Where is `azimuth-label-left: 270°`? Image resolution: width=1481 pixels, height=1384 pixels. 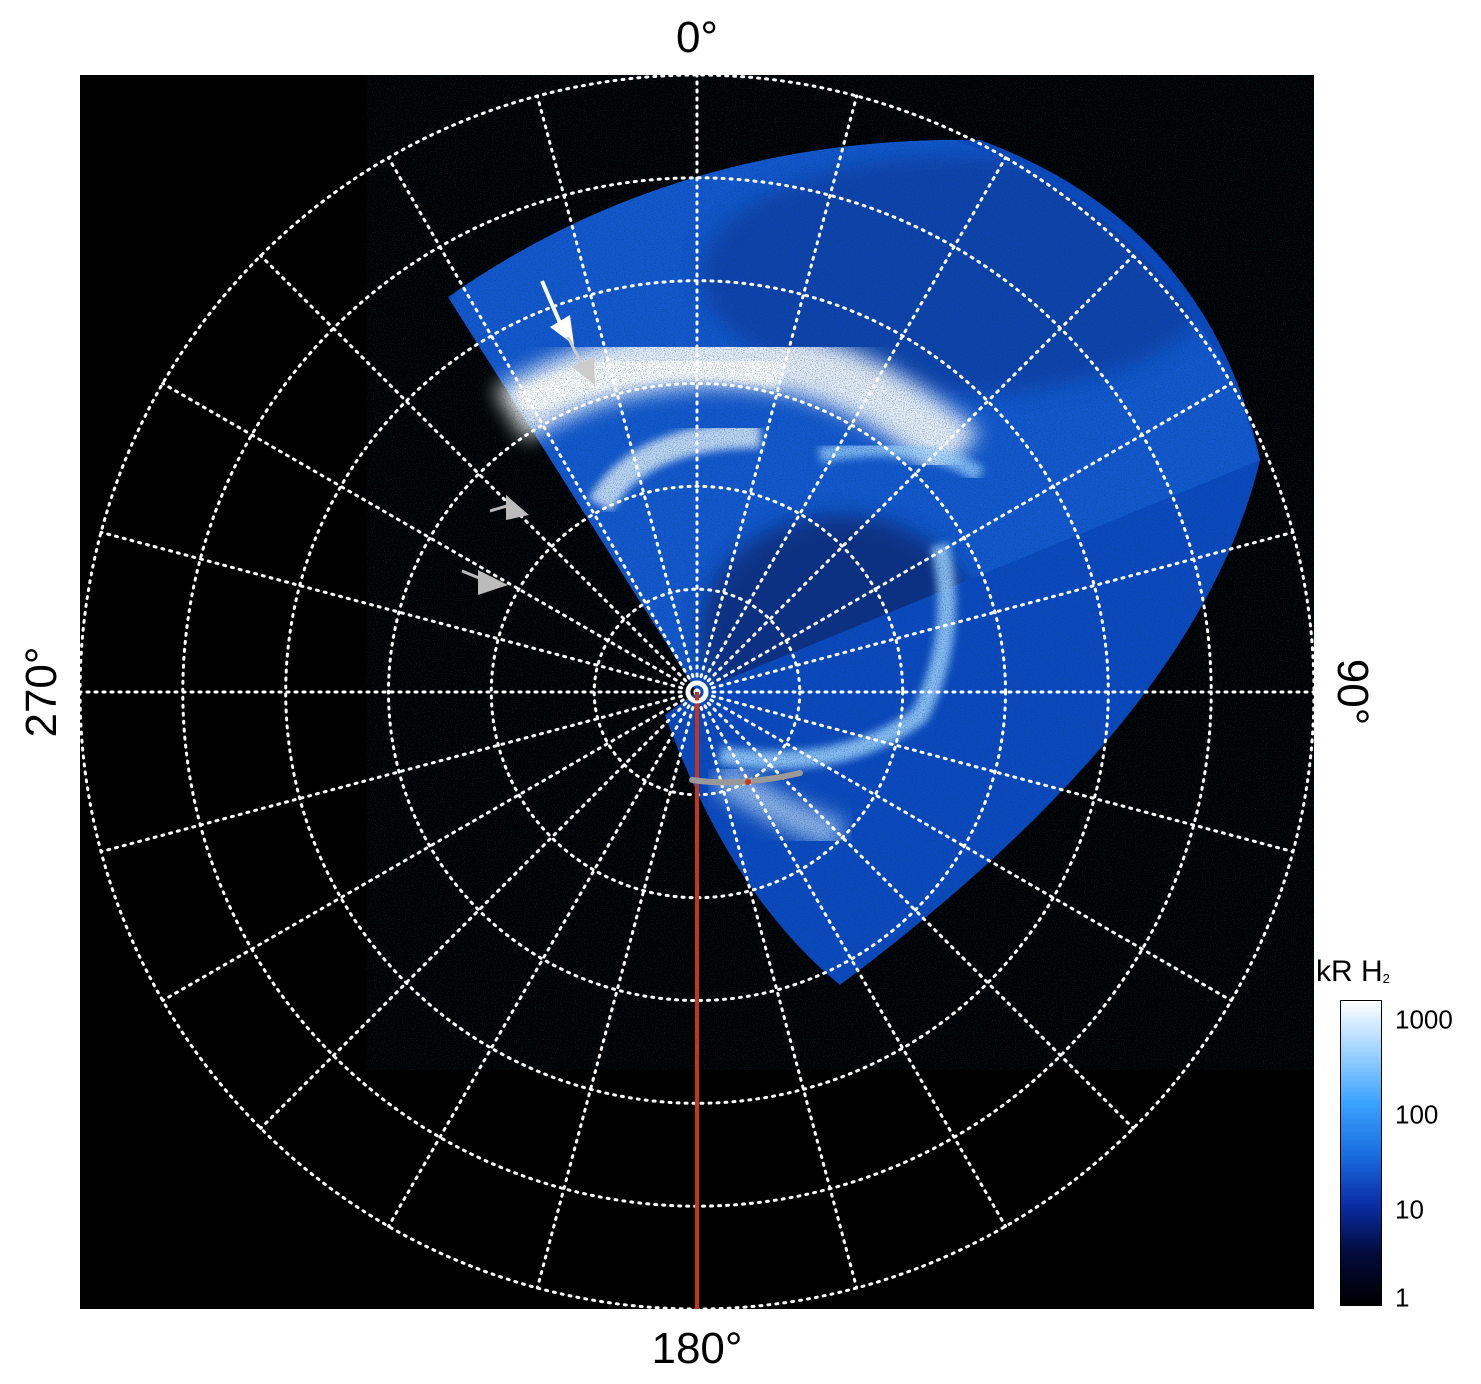
azimuth-label-left: 270° is located at coordinates (41, 692).